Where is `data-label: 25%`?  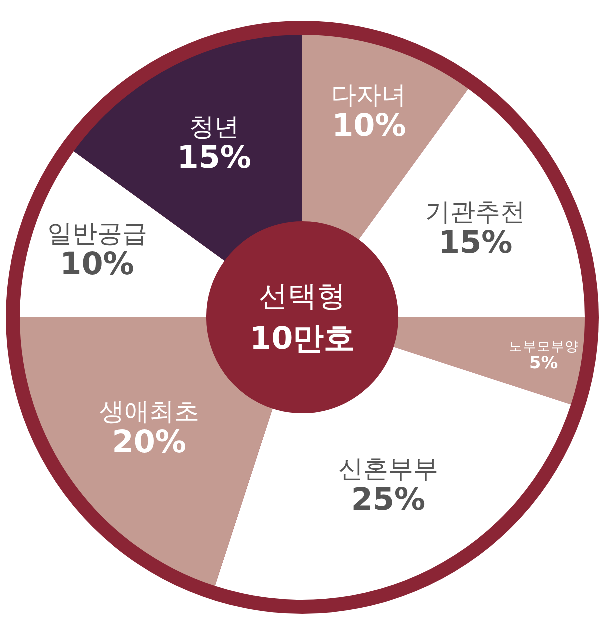 data-label: 25% is located at coordinates (388, 500).